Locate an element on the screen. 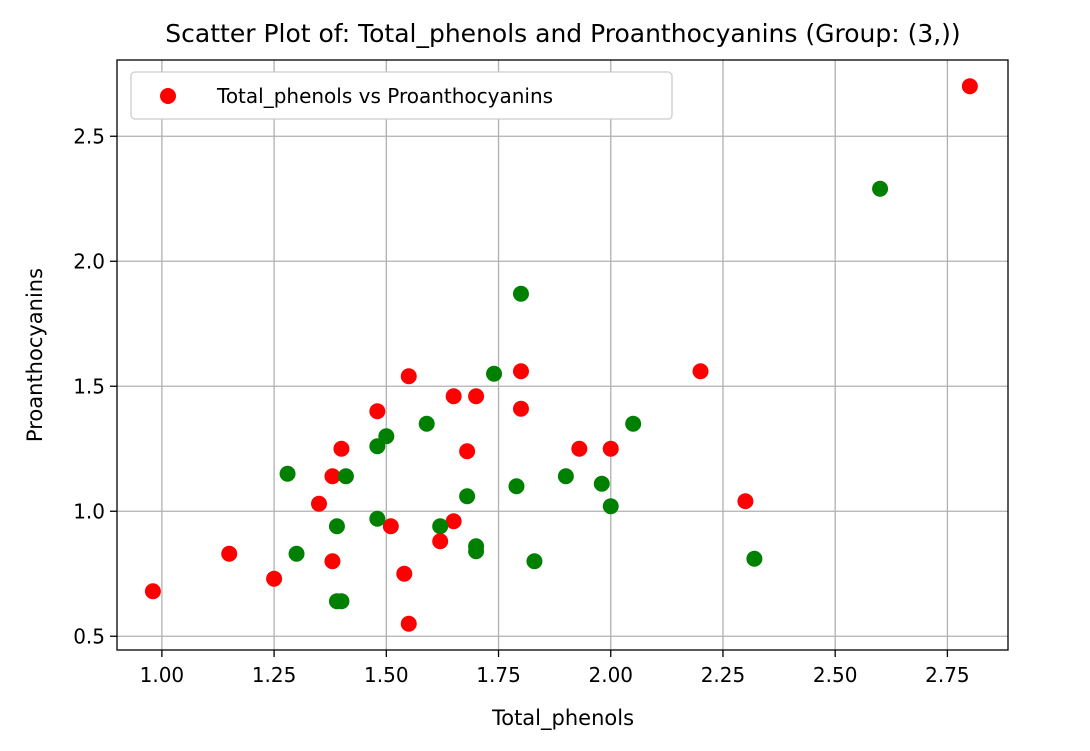  legend-box is located at coordinates (401, 95).